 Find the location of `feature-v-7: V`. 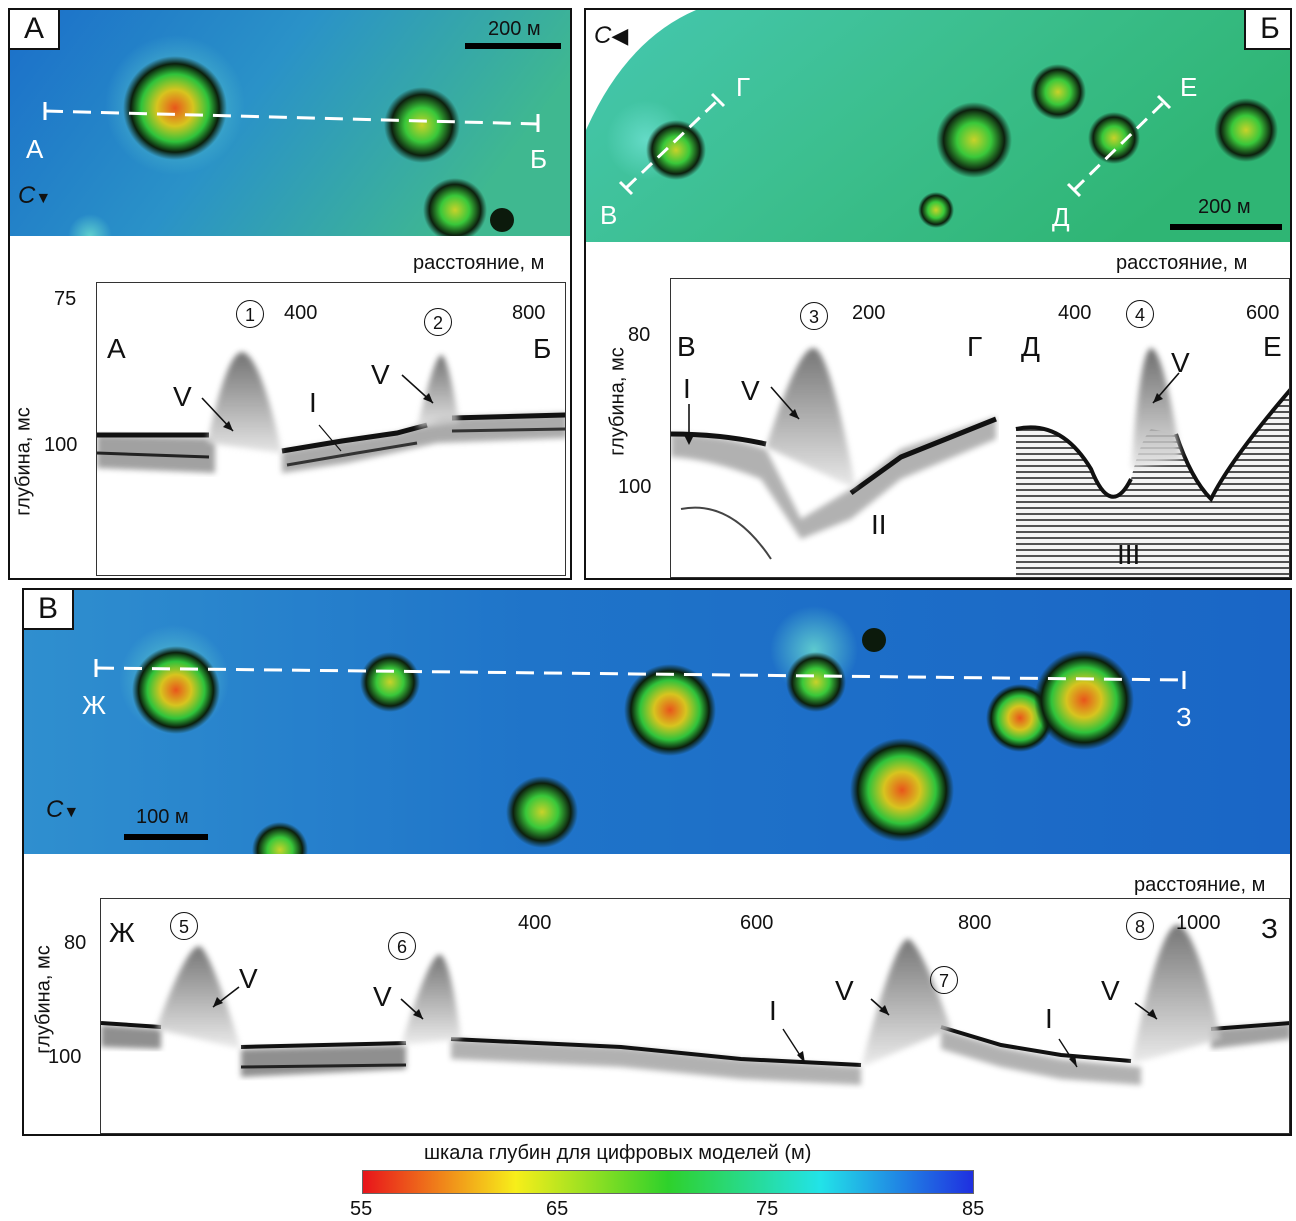

feature-v-7: V is located at coordinates (844, 990).